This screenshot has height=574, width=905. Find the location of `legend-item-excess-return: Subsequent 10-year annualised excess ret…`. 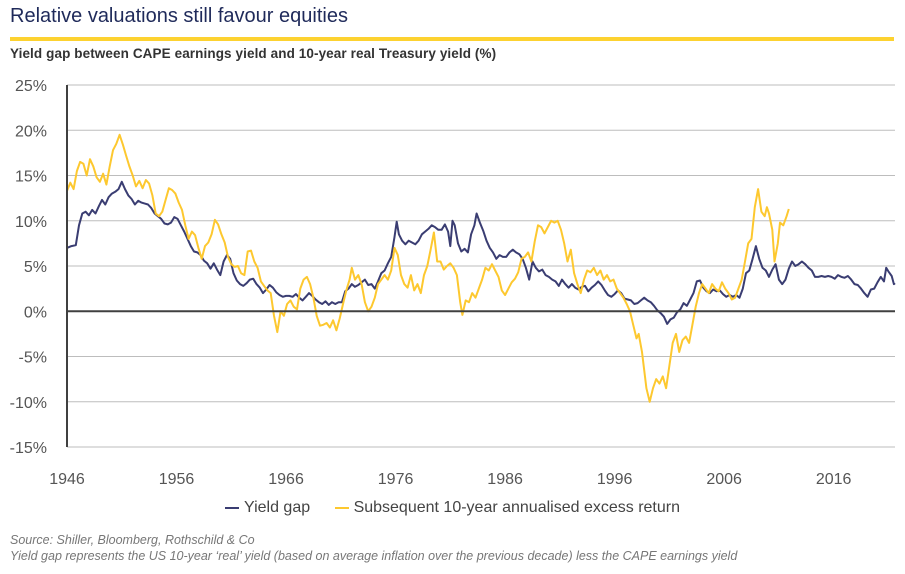

legend-item-excess-return: Subsequent 10-year annualised excess ret… is located at coordinates (507, 508).